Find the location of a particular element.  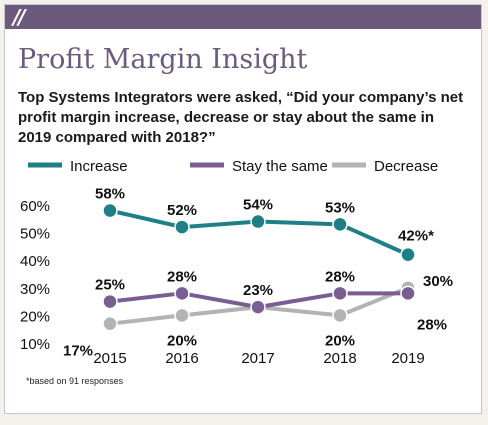

data-label: 23% is located at coordinates (258, 290).